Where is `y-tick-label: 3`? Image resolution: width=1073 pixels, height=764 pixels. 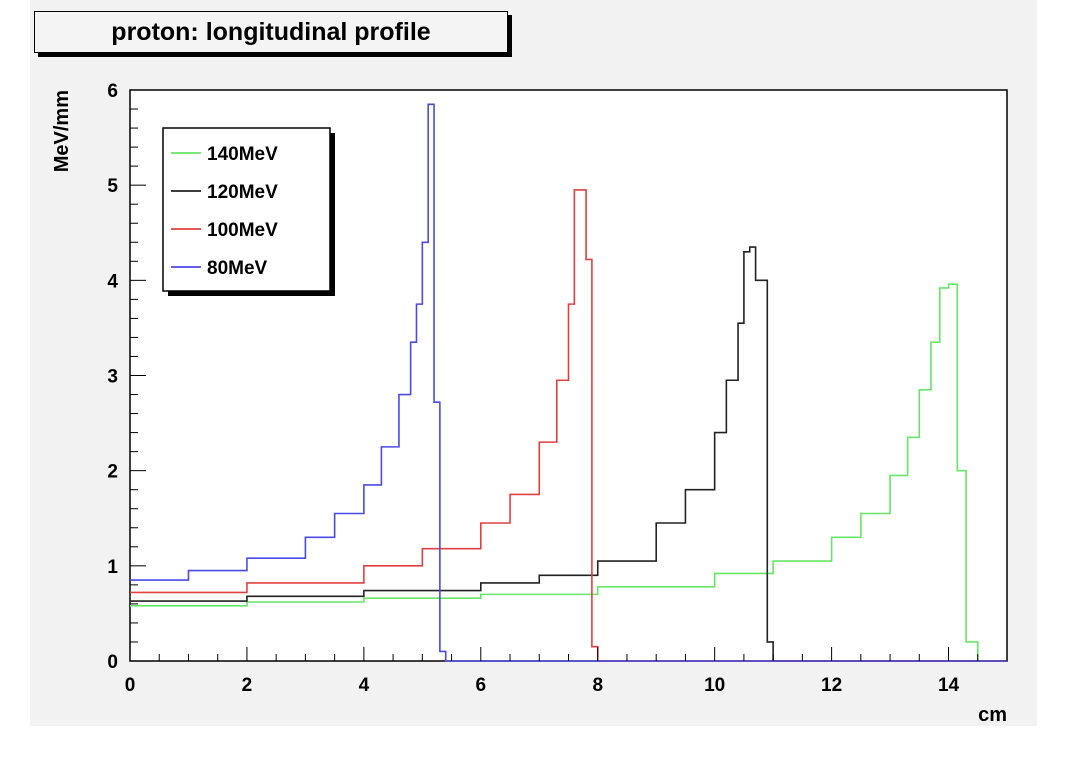
y-tick-label: 3 is located at coordinates (112, 377).